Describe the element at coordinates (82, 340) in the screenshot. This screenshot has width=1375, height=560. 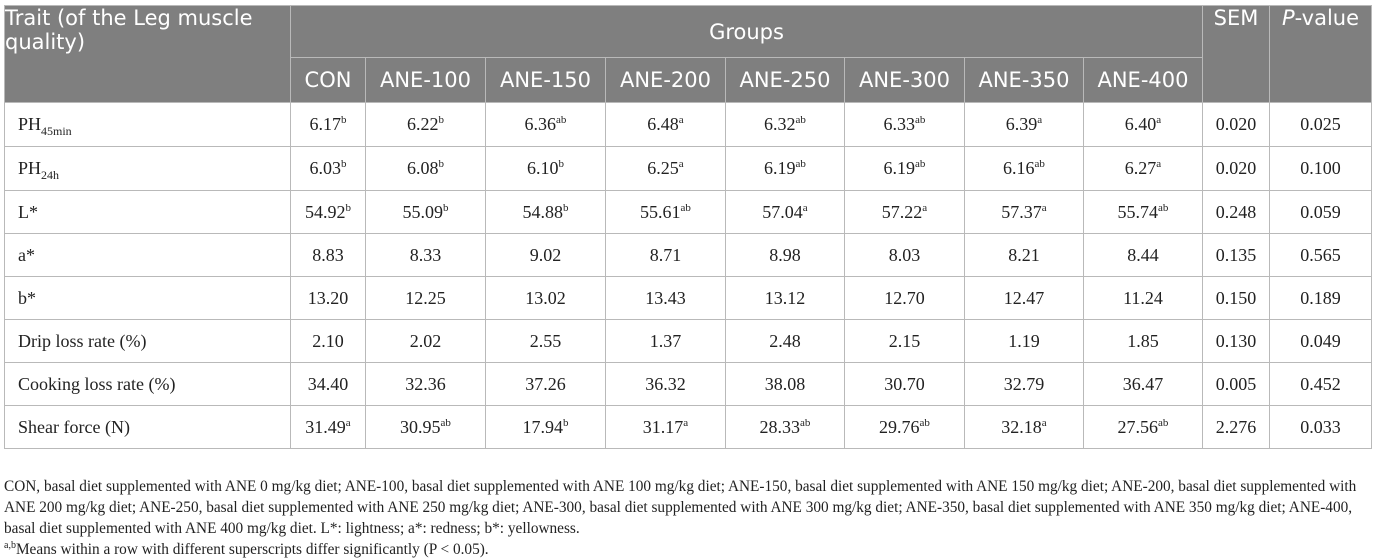
I see `trait-name: Drip loss rate (%)` at that location.